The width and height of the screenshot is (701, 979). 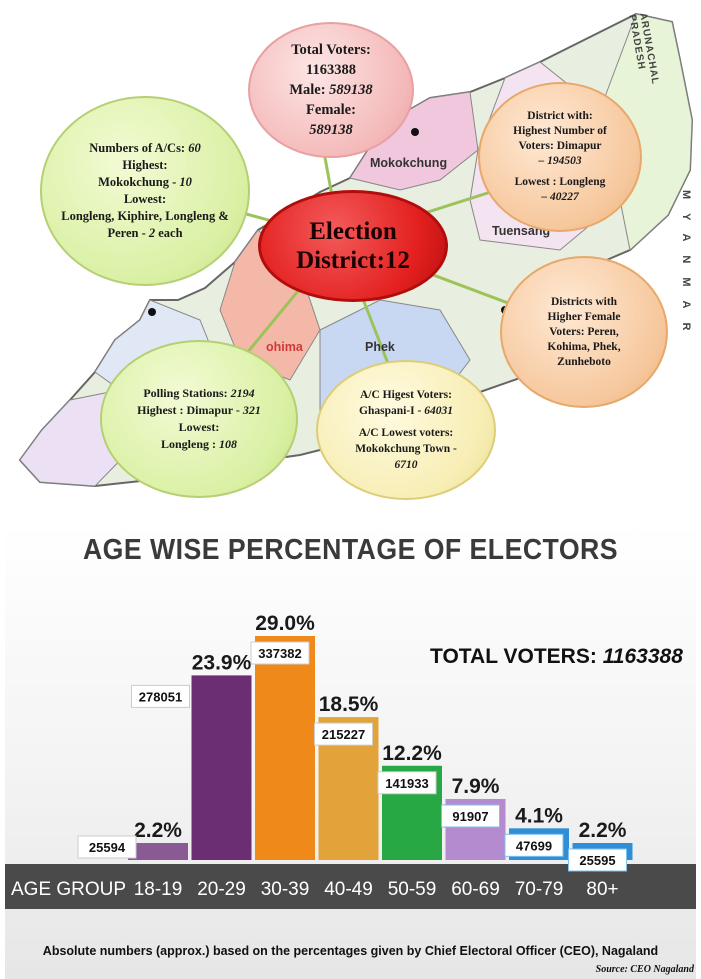 What do you see at coordinates (584, 301) in the screenshot?
I see `female-voters-line: Districts with` at bounding box center [584, 301].